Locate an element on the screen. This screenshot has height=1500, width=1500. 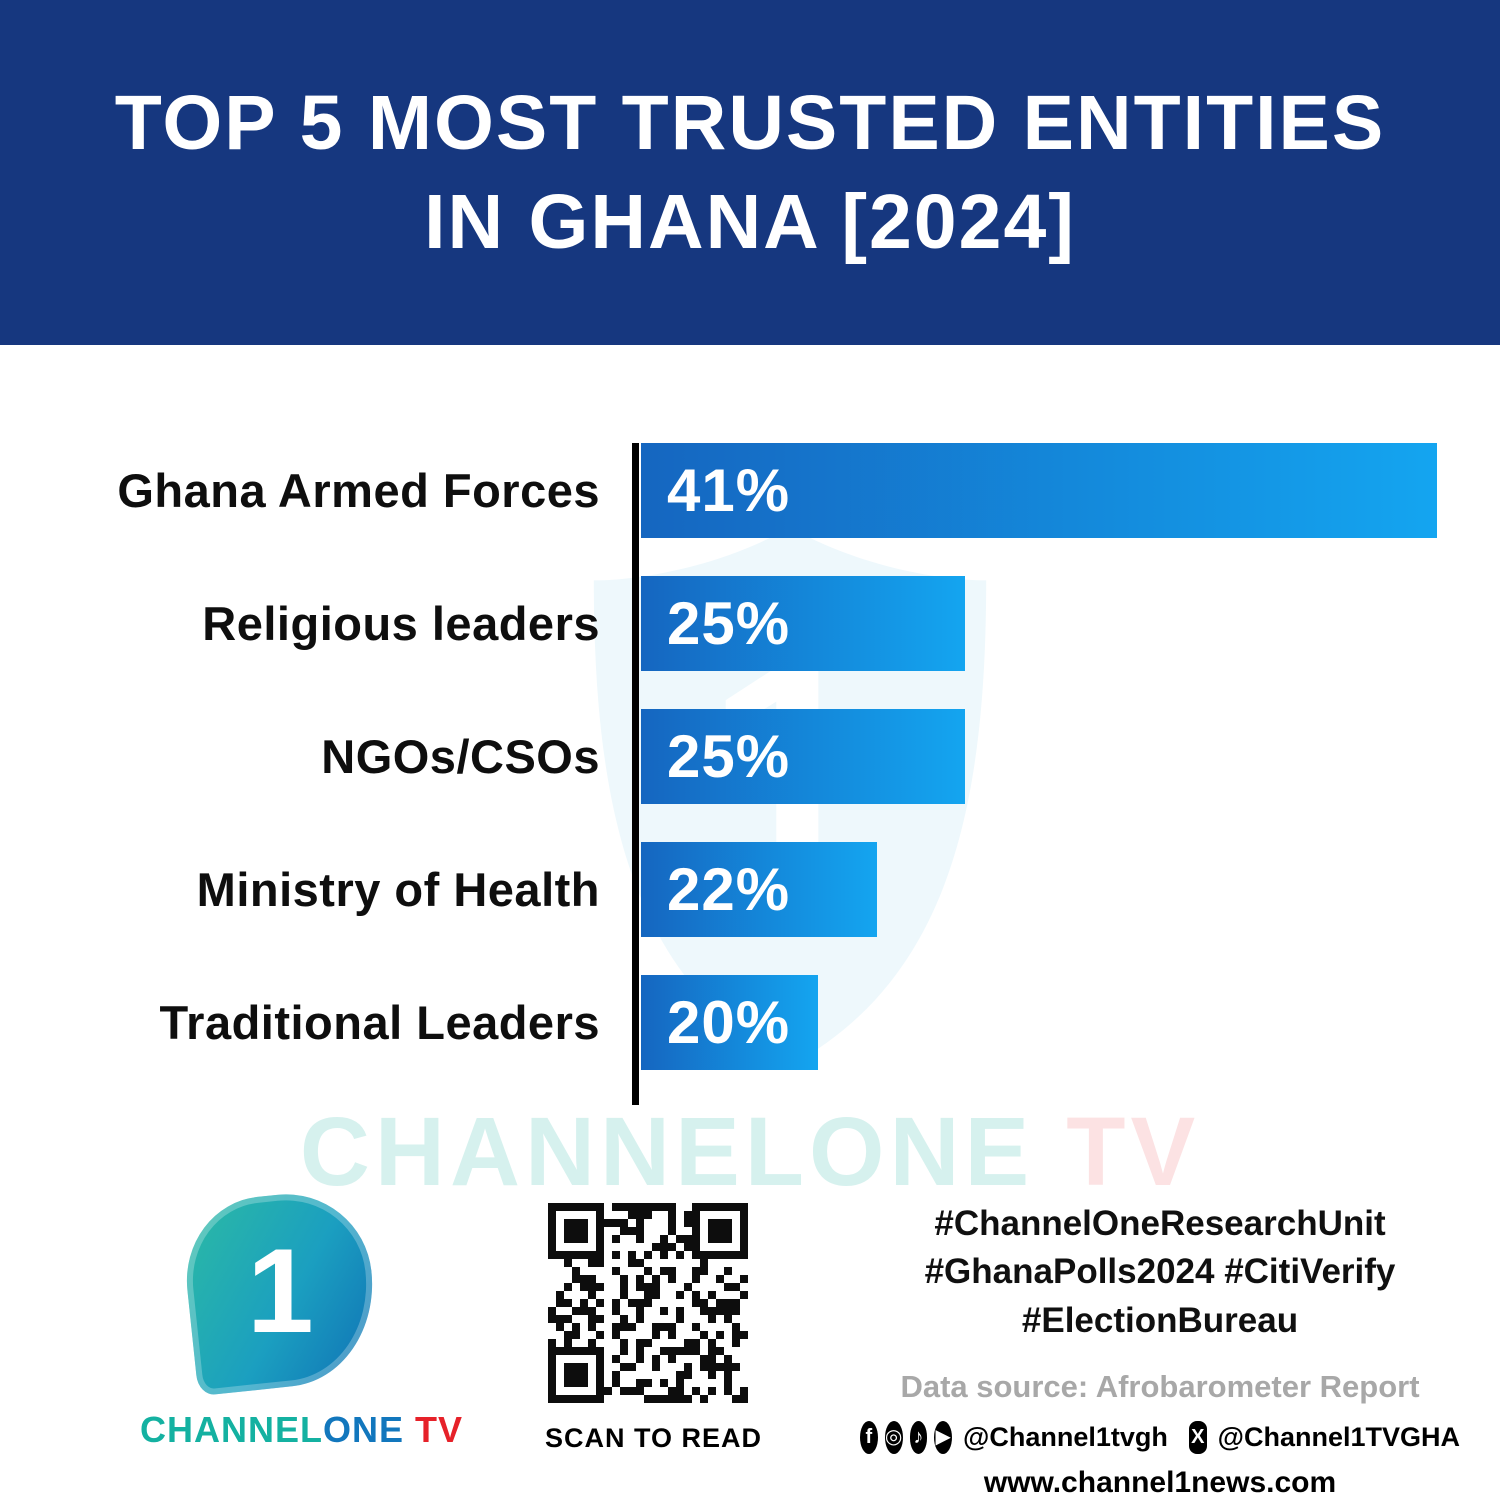
bar-row: Ghana Armed Forces 41% is located at coordinates (750, 490).